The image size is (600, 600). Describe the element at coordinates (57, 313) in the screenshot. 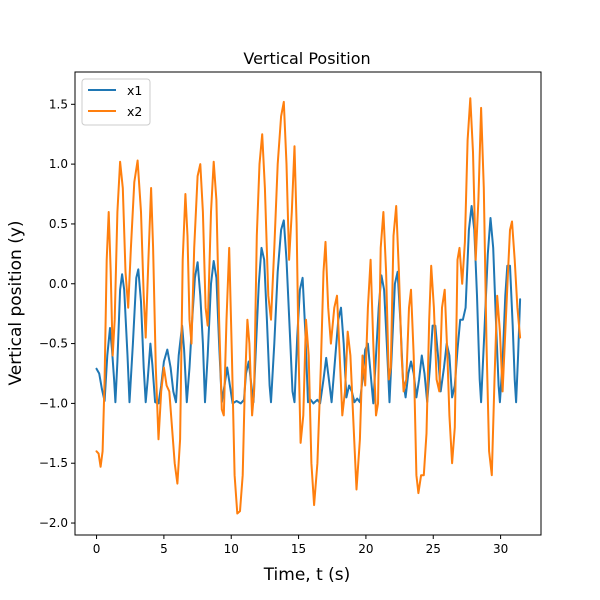

I see `y-axis: −2.0 −1.5 −1.0 −0.5 0.0 0.5 1.0 1.5` at that location.